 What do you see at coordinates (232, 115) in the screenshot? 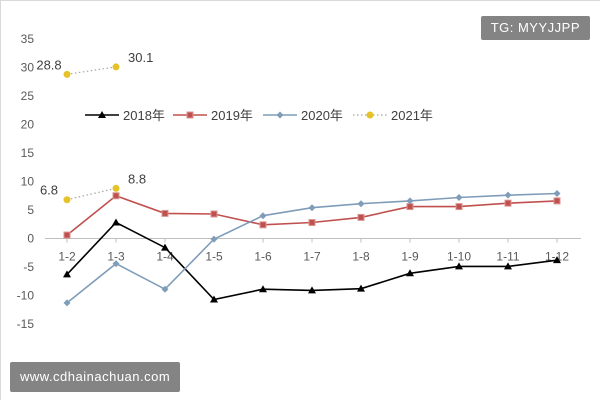
I see `legend-label: 2019年` at bounding box center [232, 115].